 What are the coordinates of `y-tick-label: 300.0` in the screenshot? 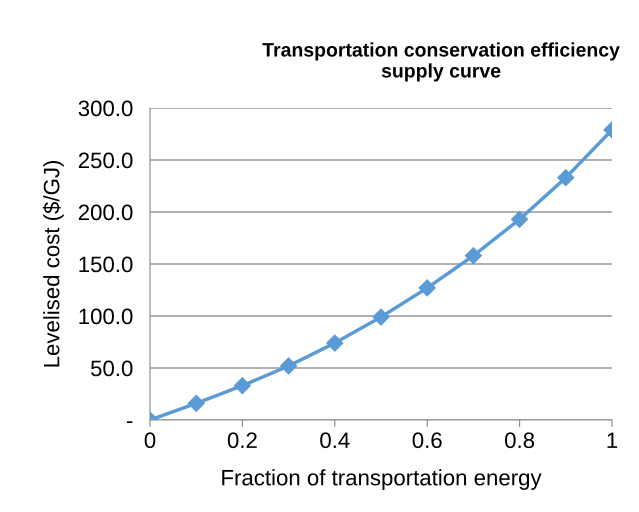 It's located at (105, 108).